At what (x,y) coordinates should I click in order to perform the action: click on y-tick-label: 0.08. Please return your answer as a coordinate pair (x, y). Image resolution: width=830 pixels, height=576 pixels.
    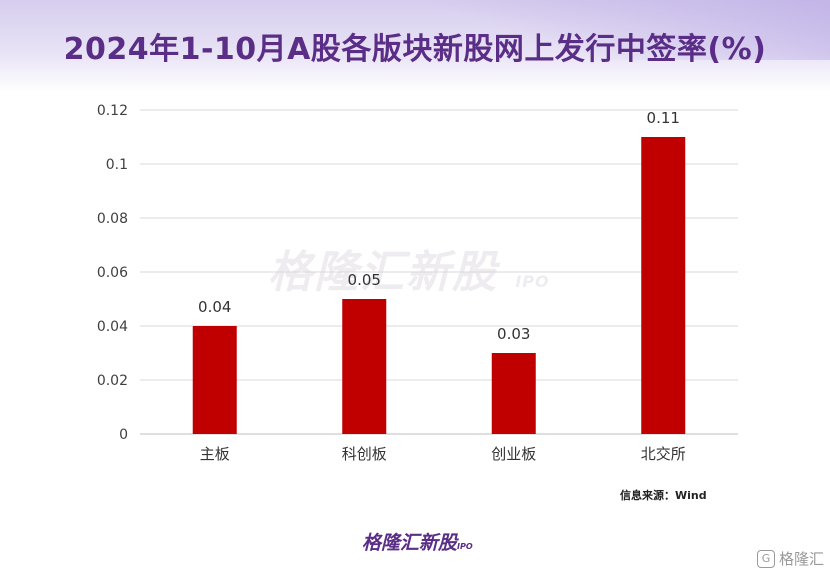
    Looking at the image, I should click on (112, 219).